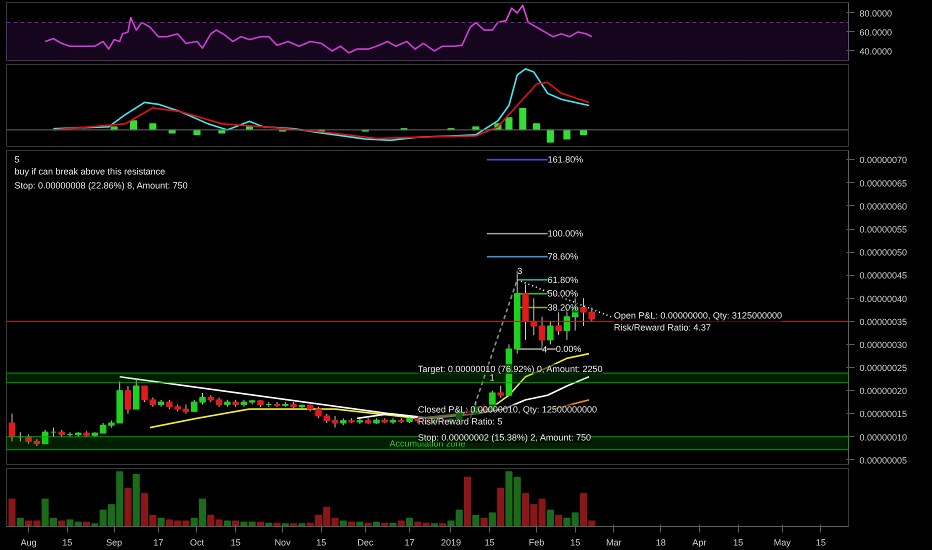 This screenshot has width=932, height=550. What do you see at coordinates (884, 437) in the screenshot?
I see `y-tick-label: 0.00000010` at bounding box center [884, 437].